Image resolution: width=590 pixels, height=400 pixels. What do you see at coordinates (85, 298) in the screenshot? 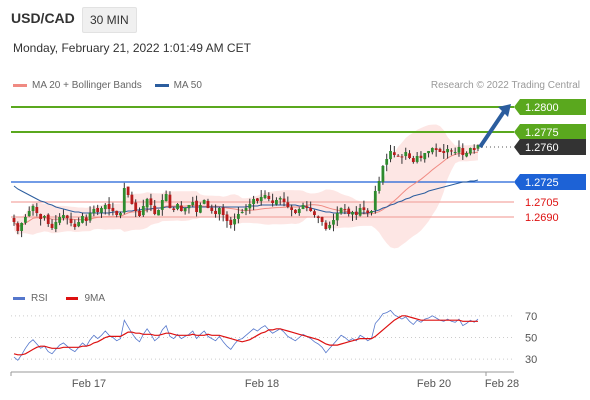
I see `legend-item-9ma: 9MA` at bounding box center [85, 298].